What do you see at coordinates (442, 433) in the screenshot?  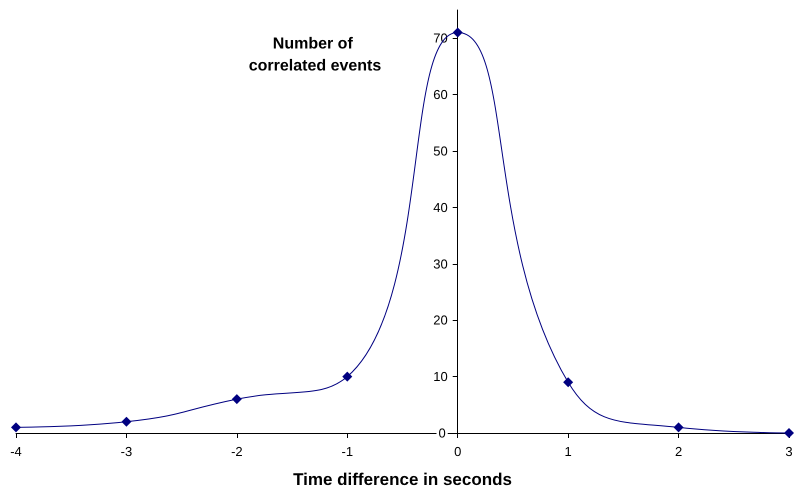 I see `y-tick-label: 0` at bounding box center [442, 433].